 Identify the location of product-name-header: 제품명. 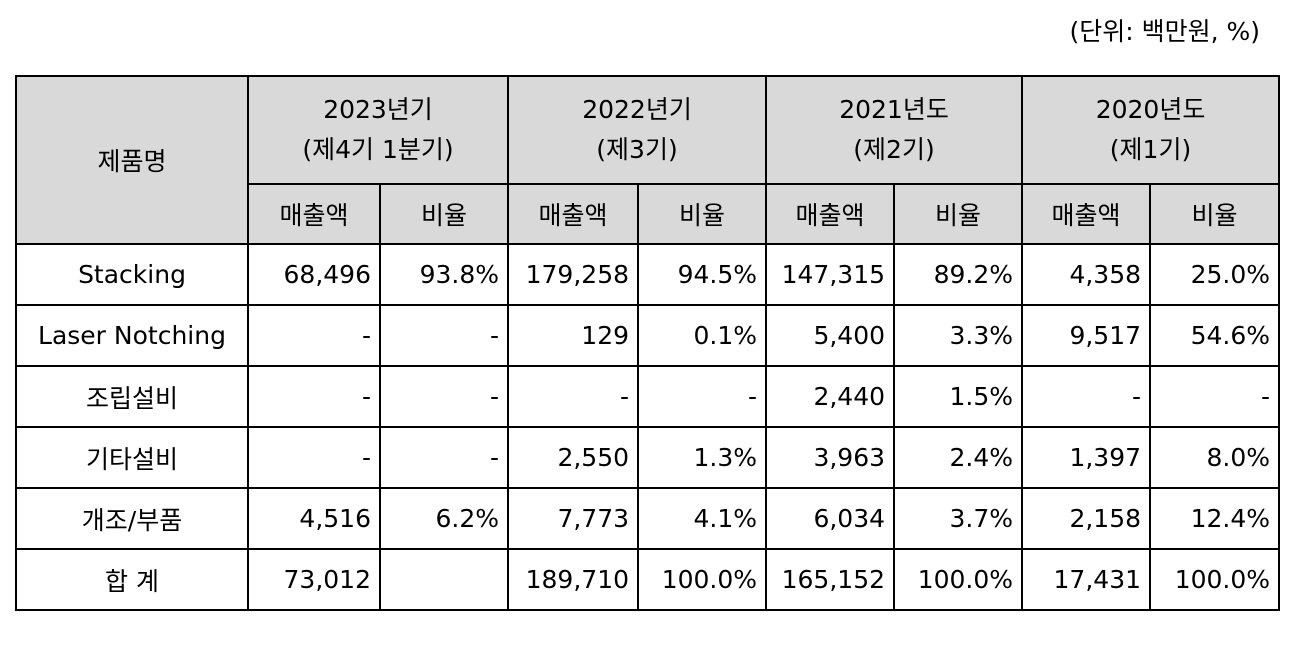
(132, 160).